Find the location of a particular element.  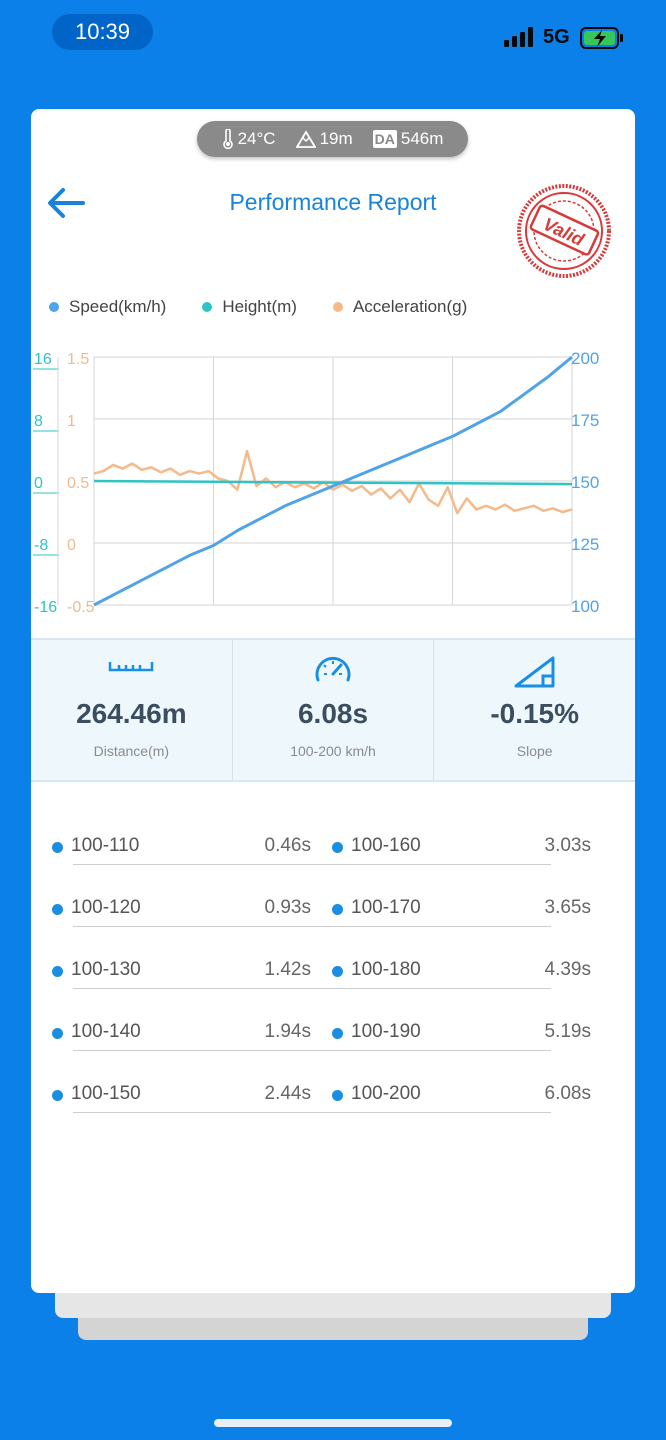

split-label: 100-170 is located at coordinates (386, 907).